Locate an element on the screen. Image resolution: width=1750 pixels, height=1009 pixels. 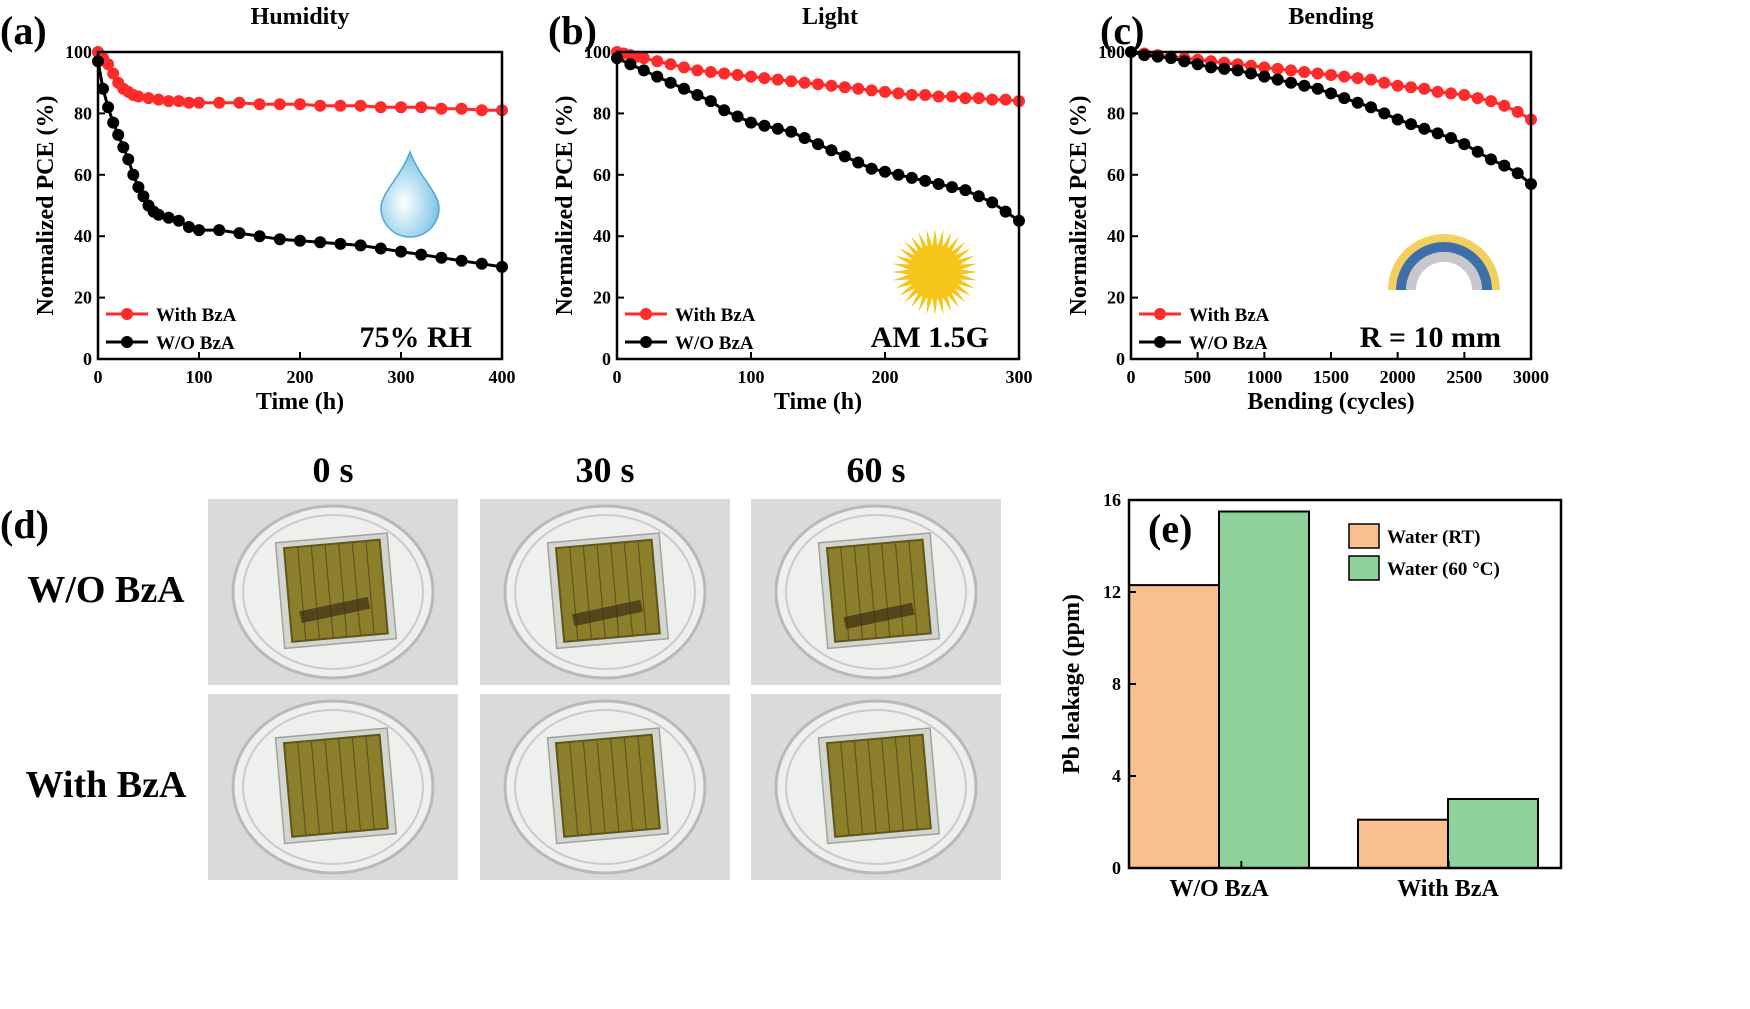
y-tick-label: 20 is located at coordinates (83, 298).